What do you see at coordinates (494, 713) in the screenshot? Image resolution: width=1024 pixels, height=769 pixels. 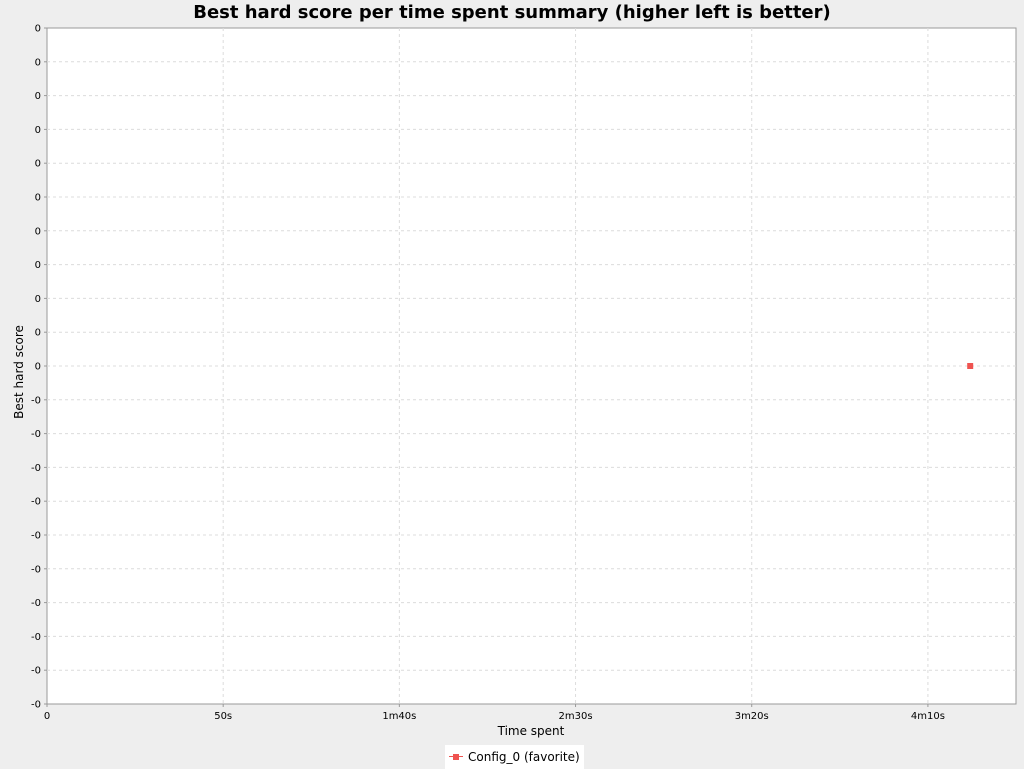 I see `x-axis-ticks: 0 50s 1m40s 2m30s 3m20s 4m10s` at bounding box center [494, 713].